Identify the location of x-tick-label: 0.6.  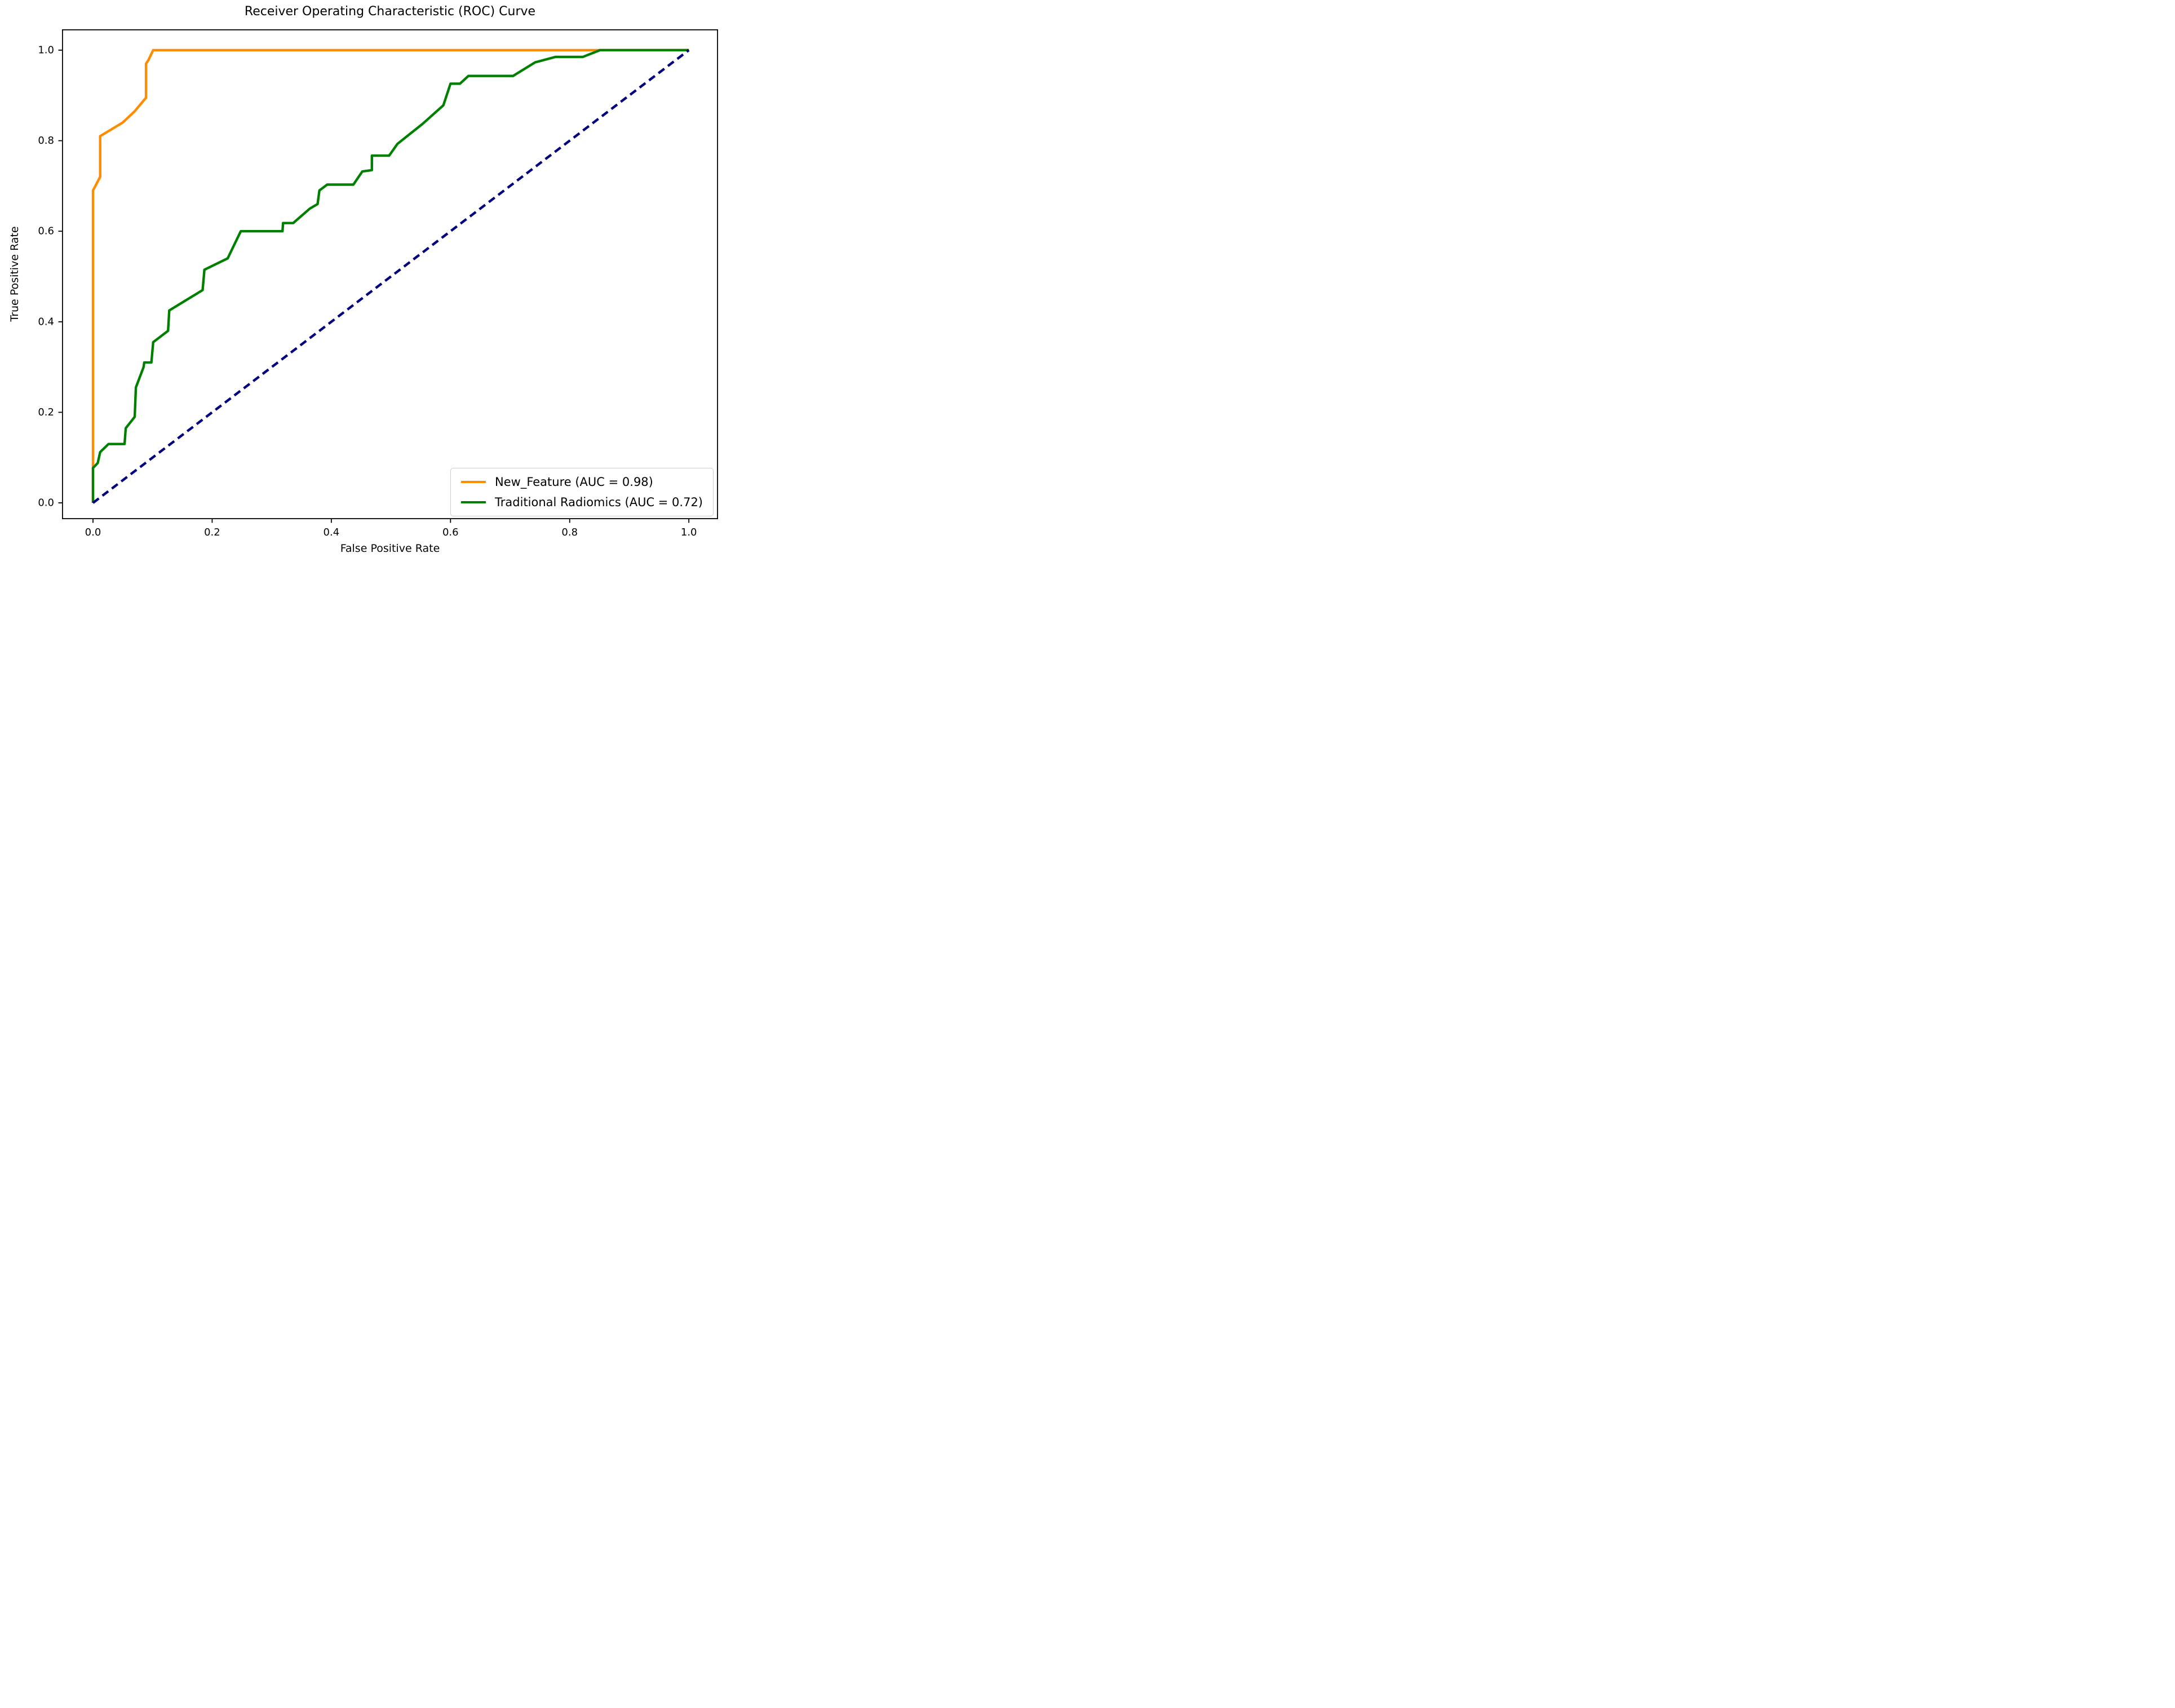
(451, 532).